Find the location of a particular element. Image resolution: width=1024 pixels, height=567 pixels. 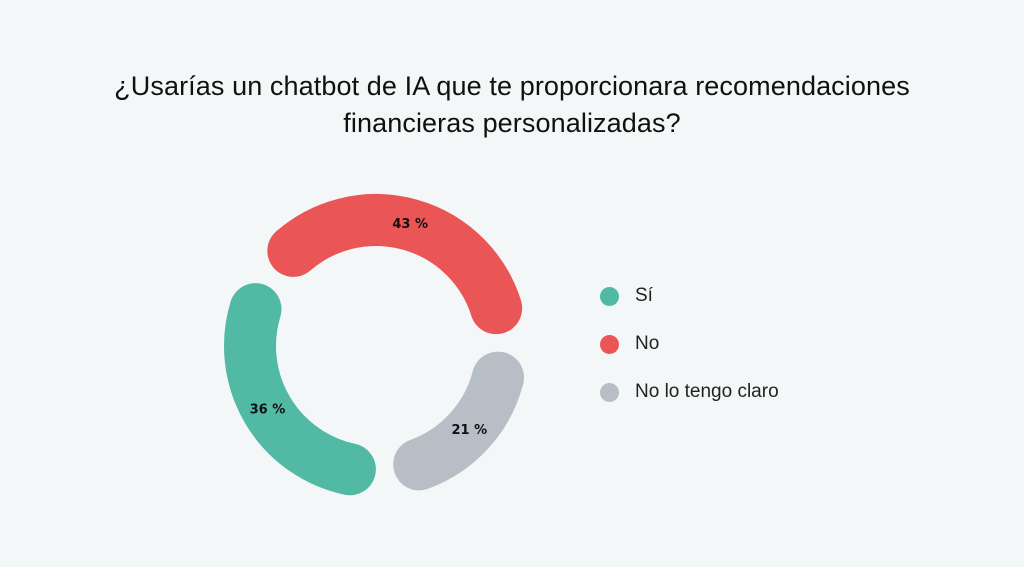

legend-item-no: No is located at coordinates (689, 344).